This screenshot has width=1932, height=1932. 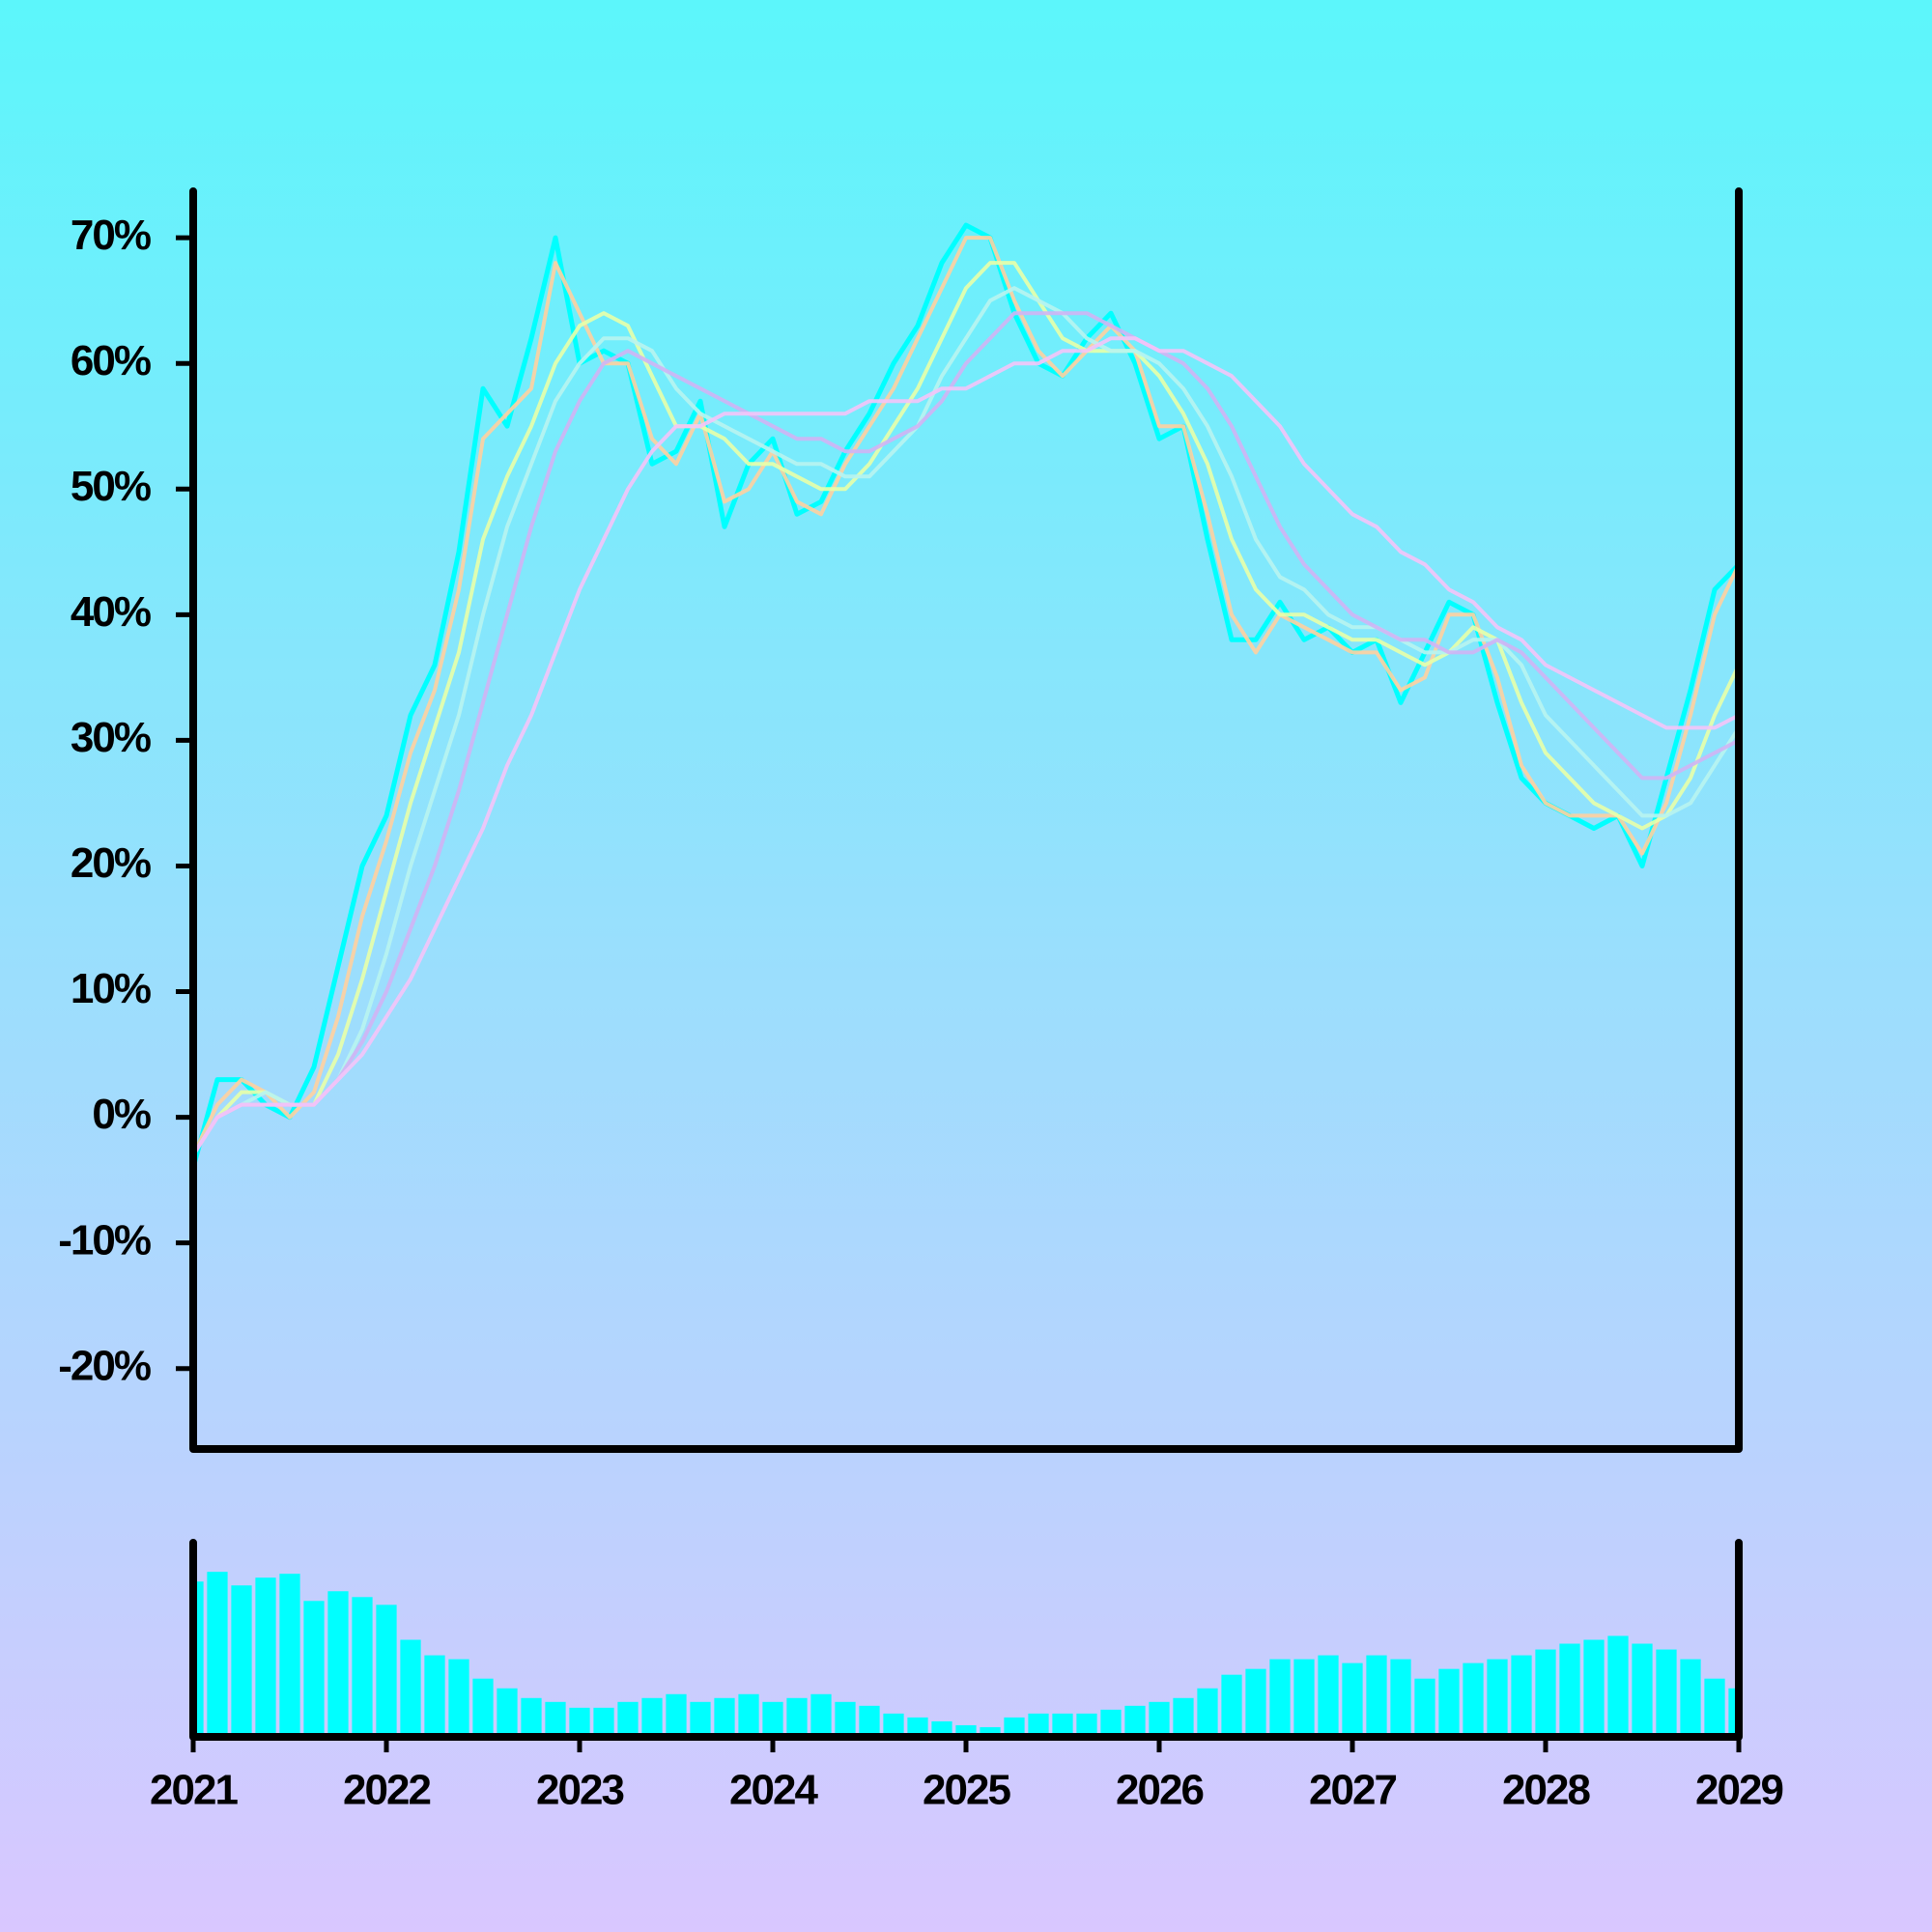 What do you see at coordinates (121, 1114) in the screenshot?
I see `y-tick-label: 0%` at bounding box center [121, 1114].